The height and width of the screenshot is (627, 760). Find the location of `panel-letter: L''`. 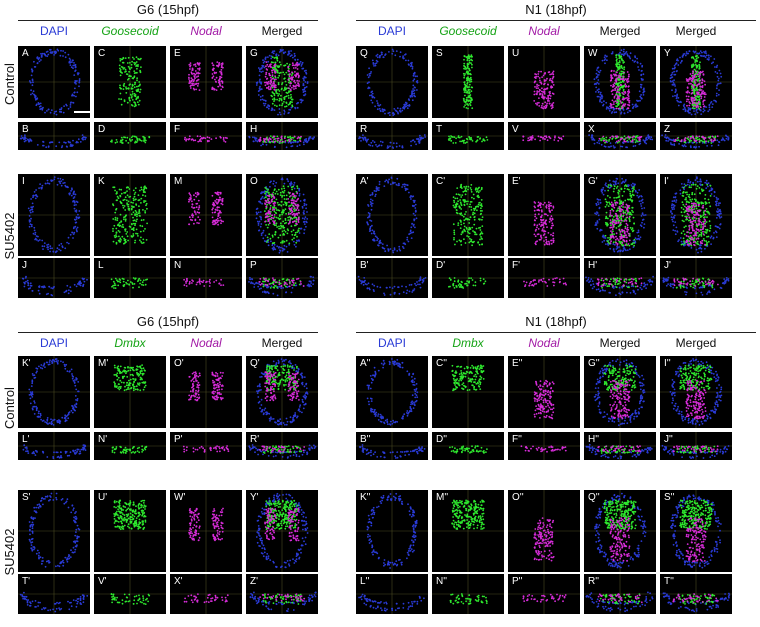

panel-letter: L'' is located at coordinates (365, 581).